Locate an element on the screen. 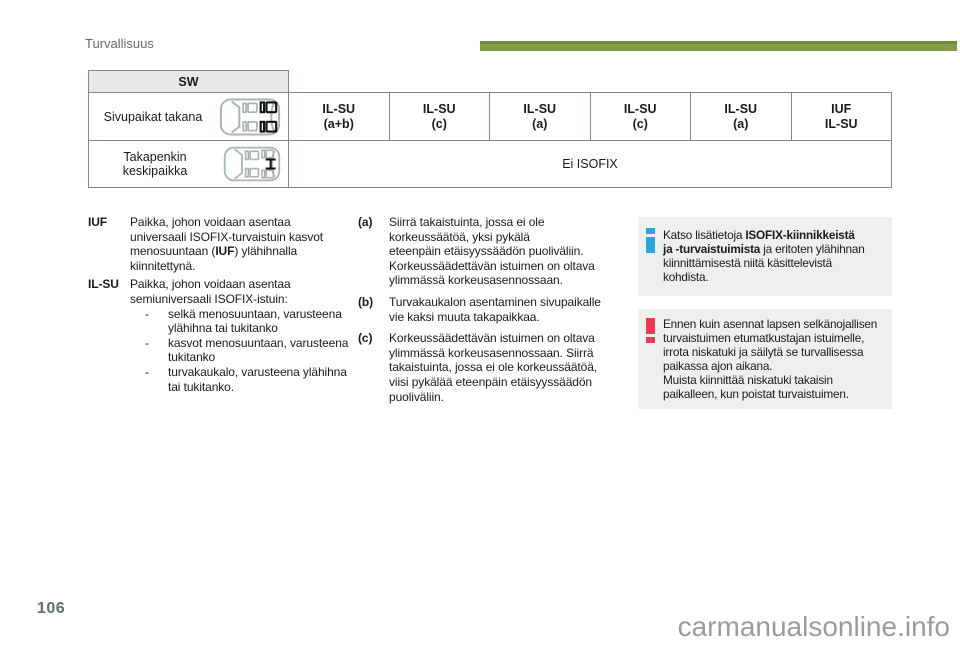 This screenshot has width=960, height=649. row-label: Sivupaikat takana is located at coordinates (153, 116).